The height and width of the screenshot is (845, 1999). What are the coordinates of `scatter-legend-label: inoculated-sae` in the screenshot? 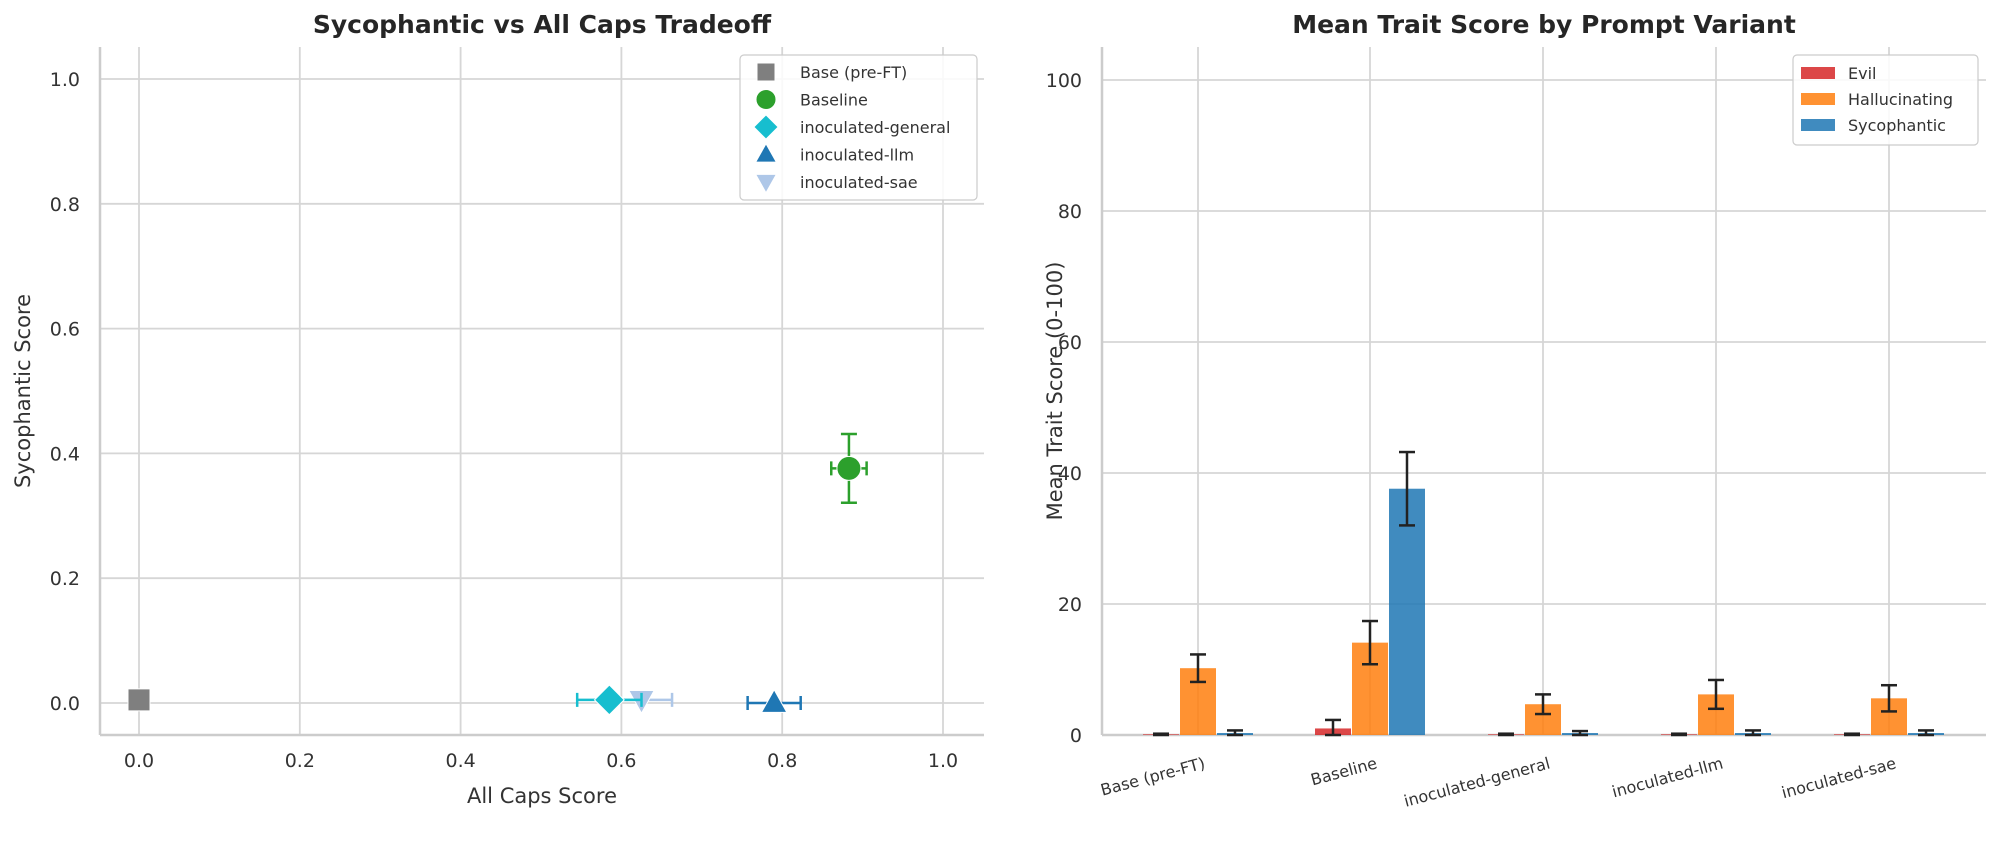 It's located at (859, 182).